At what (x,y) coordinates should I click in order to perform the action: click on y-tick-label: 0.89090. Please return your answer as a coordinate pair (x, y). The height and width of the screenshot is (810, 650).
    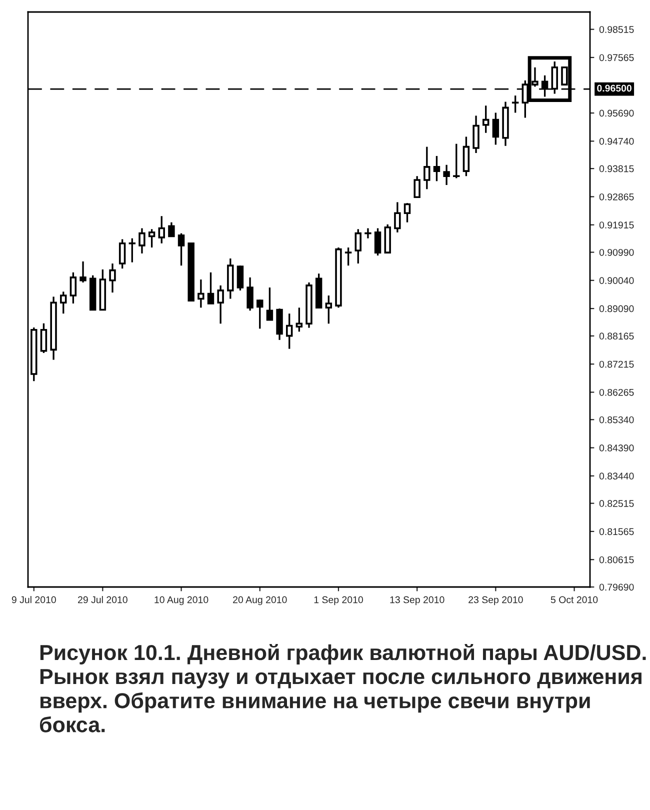
    Looking at the image, I should click on (616, 308).